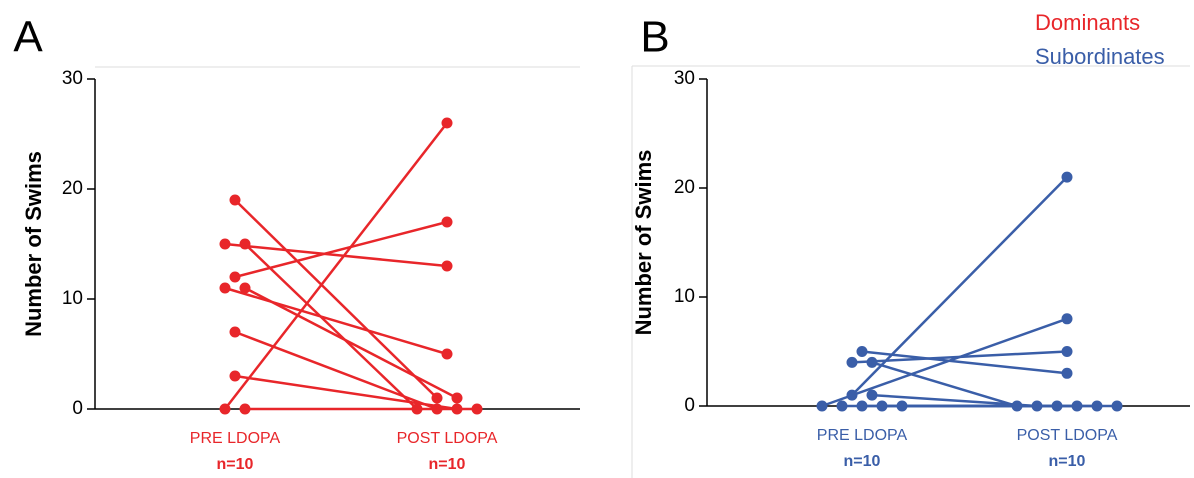 The width and height of the screenshot is (1194, 478). I want to click on legend-entry: Subordinates, so click(1100, 56).